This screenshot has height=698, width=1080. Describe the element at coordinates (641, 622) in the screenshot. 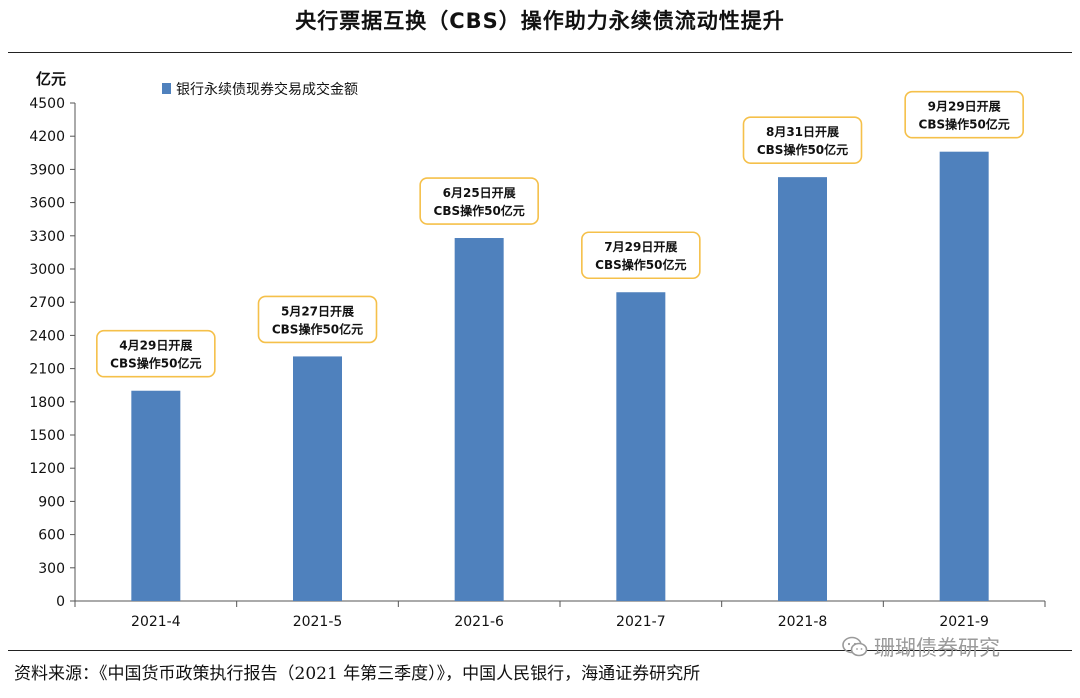

I see `x-tick-label: 2021-7` at that location.